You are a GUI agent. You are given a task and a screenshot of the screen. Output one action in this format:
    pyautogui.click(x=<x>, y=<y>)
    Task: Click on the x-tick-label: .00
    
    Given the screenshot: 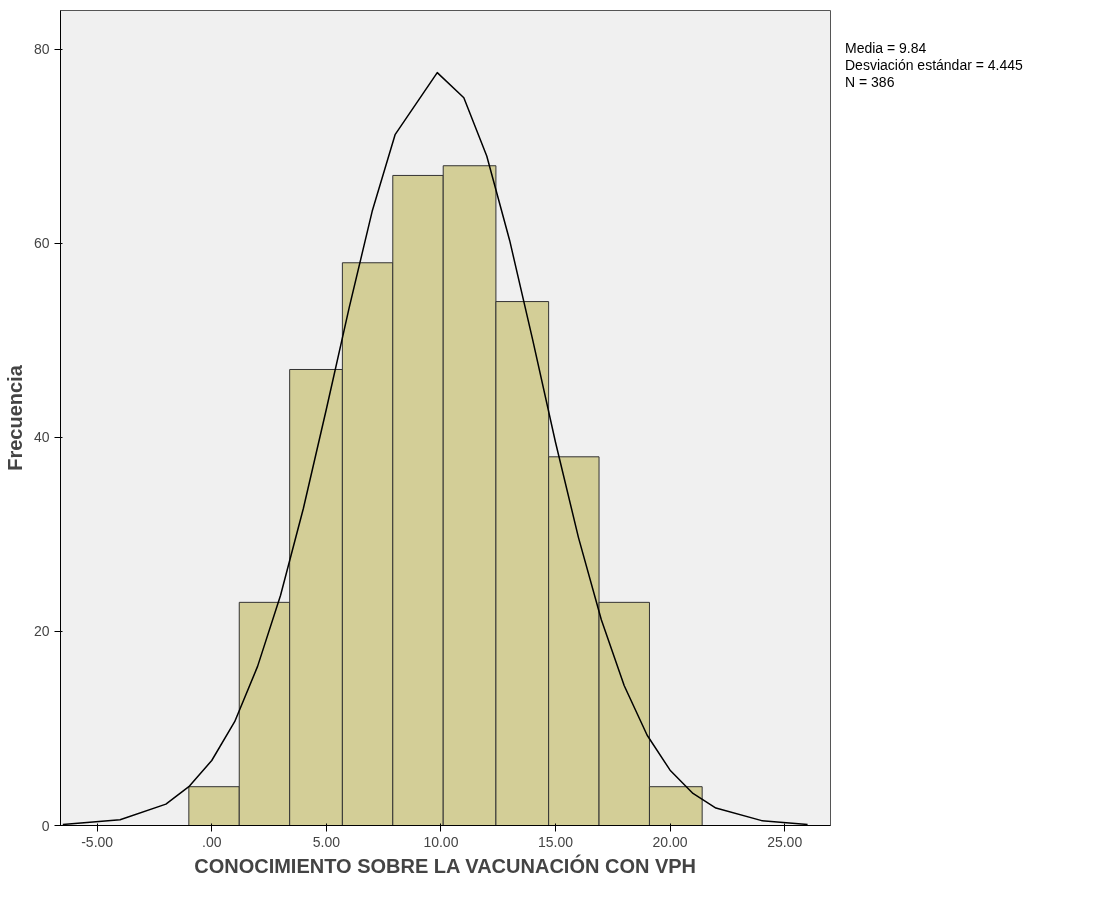 What is the action you would take?
    pyautogui.click(x=212, y=841)
    